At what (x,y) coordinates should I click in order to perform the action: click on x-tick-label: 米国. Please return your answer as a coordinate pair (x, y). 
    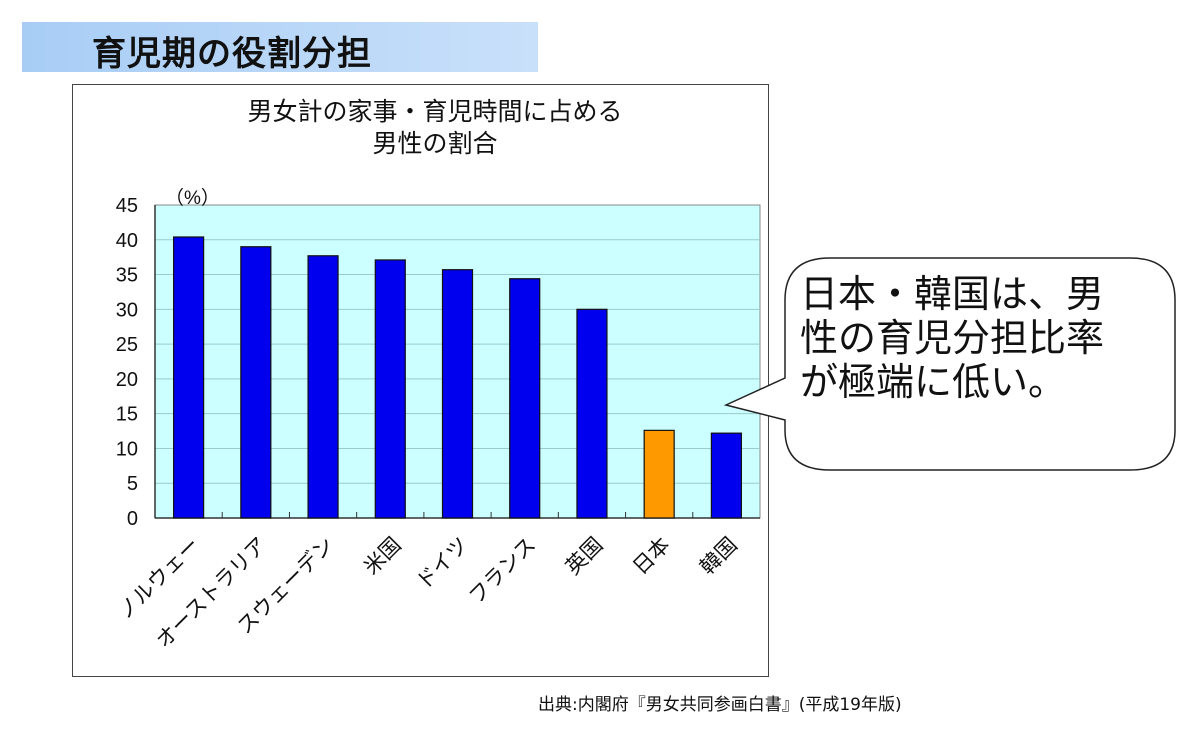
    Looking at the image, I should click on (383, 556).